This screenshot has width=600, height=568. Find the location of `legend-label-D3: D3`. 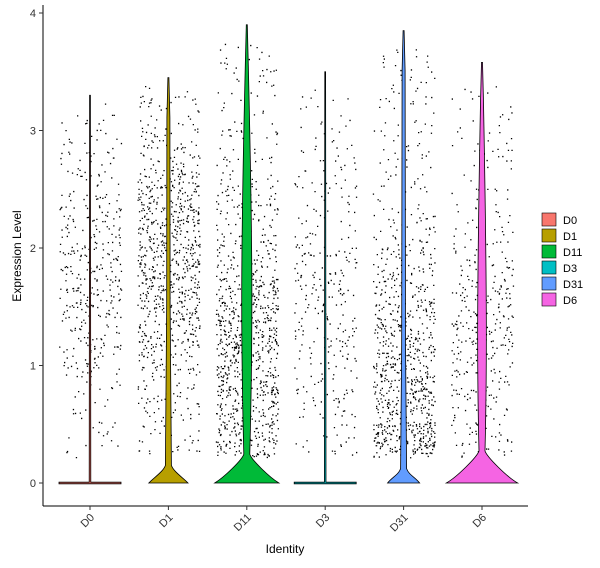

legend-label-D3: D3 is located at coordinates (570, 269).